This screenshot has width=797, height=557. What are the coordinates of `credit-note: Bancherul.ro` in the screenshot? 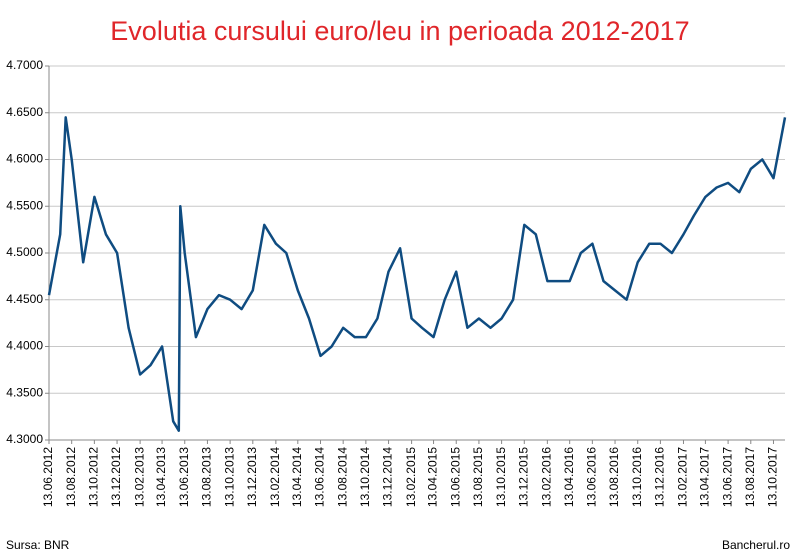 It's located at (756, 545).